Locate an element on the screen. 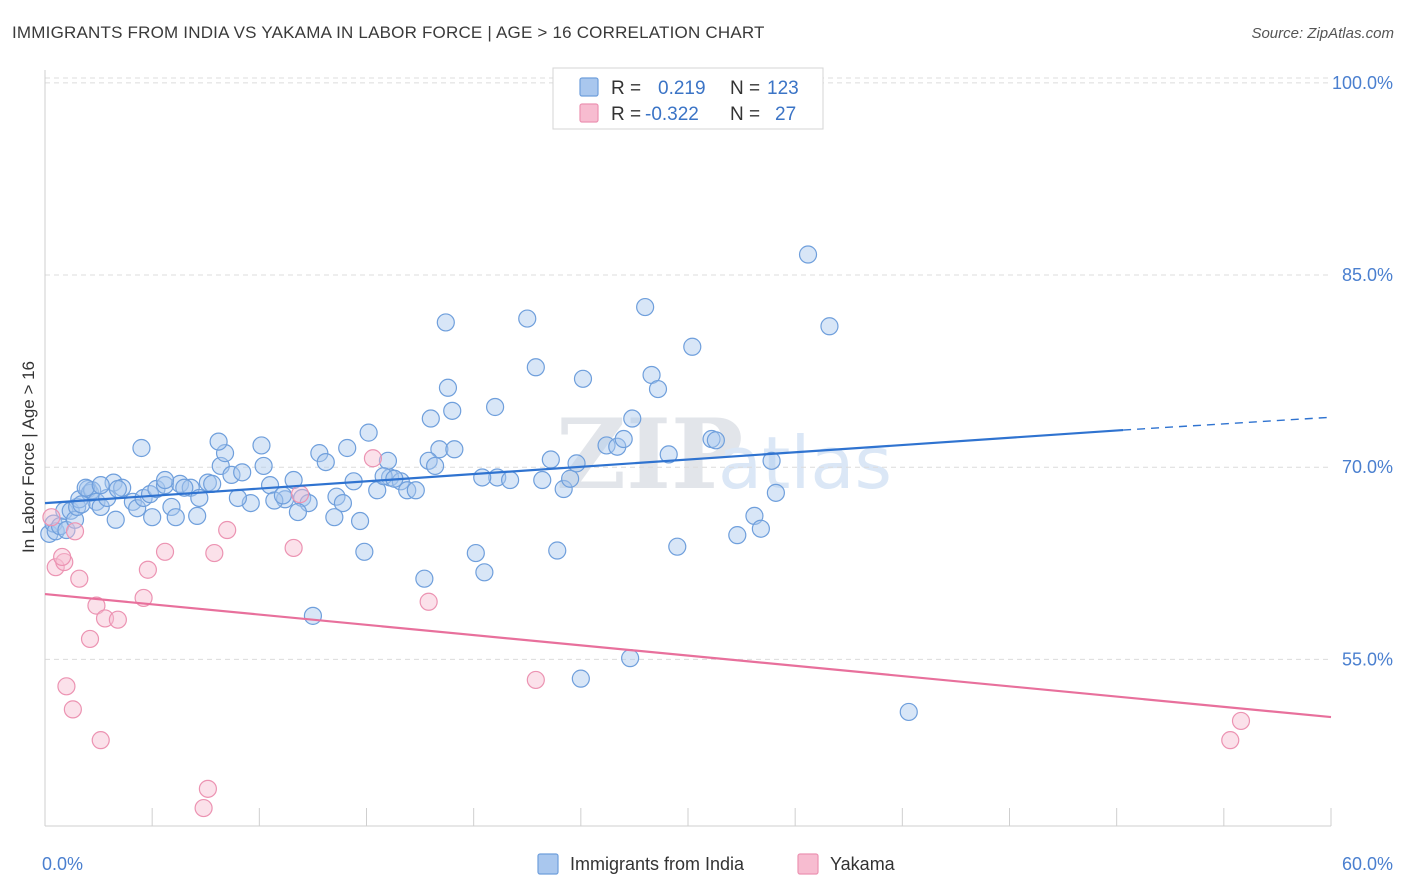 The image size is (1406, 892). trend-line-yakama is located at coordinates (688, 655).